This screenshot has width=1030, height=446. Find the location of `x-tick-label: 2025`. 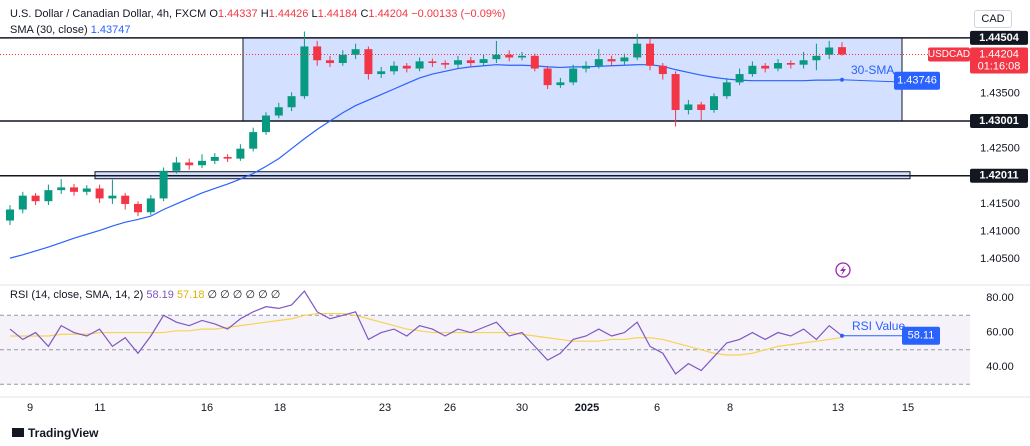

x-tick-label: 2025 is located at coordinates (587, 408).